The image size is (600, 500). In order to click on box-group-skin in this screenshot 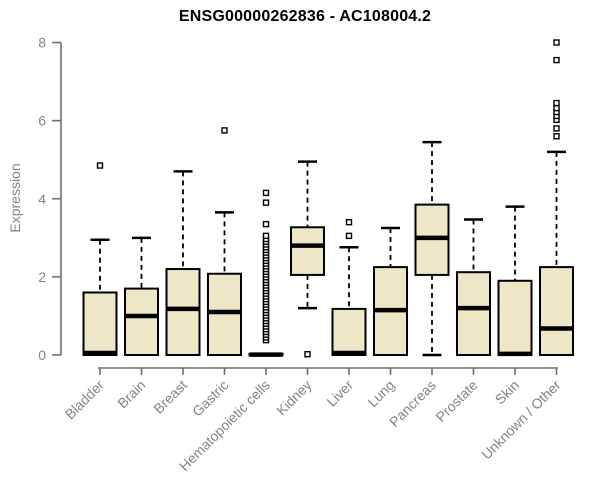, I will do `click(515, 281)`.